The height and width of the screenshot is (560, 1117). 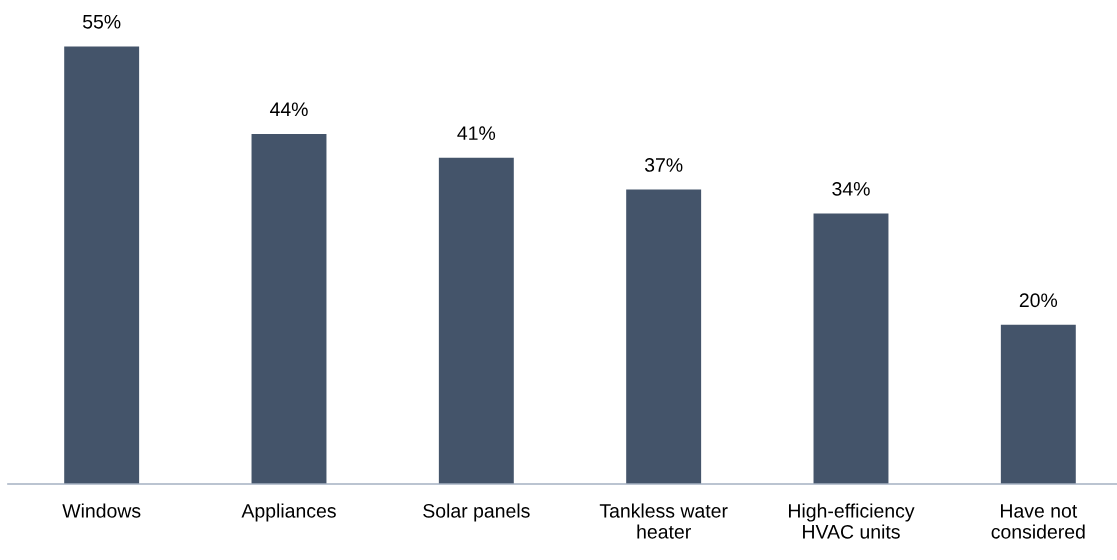 I want to click on data-label: 55%, so click(x=101, y=21).